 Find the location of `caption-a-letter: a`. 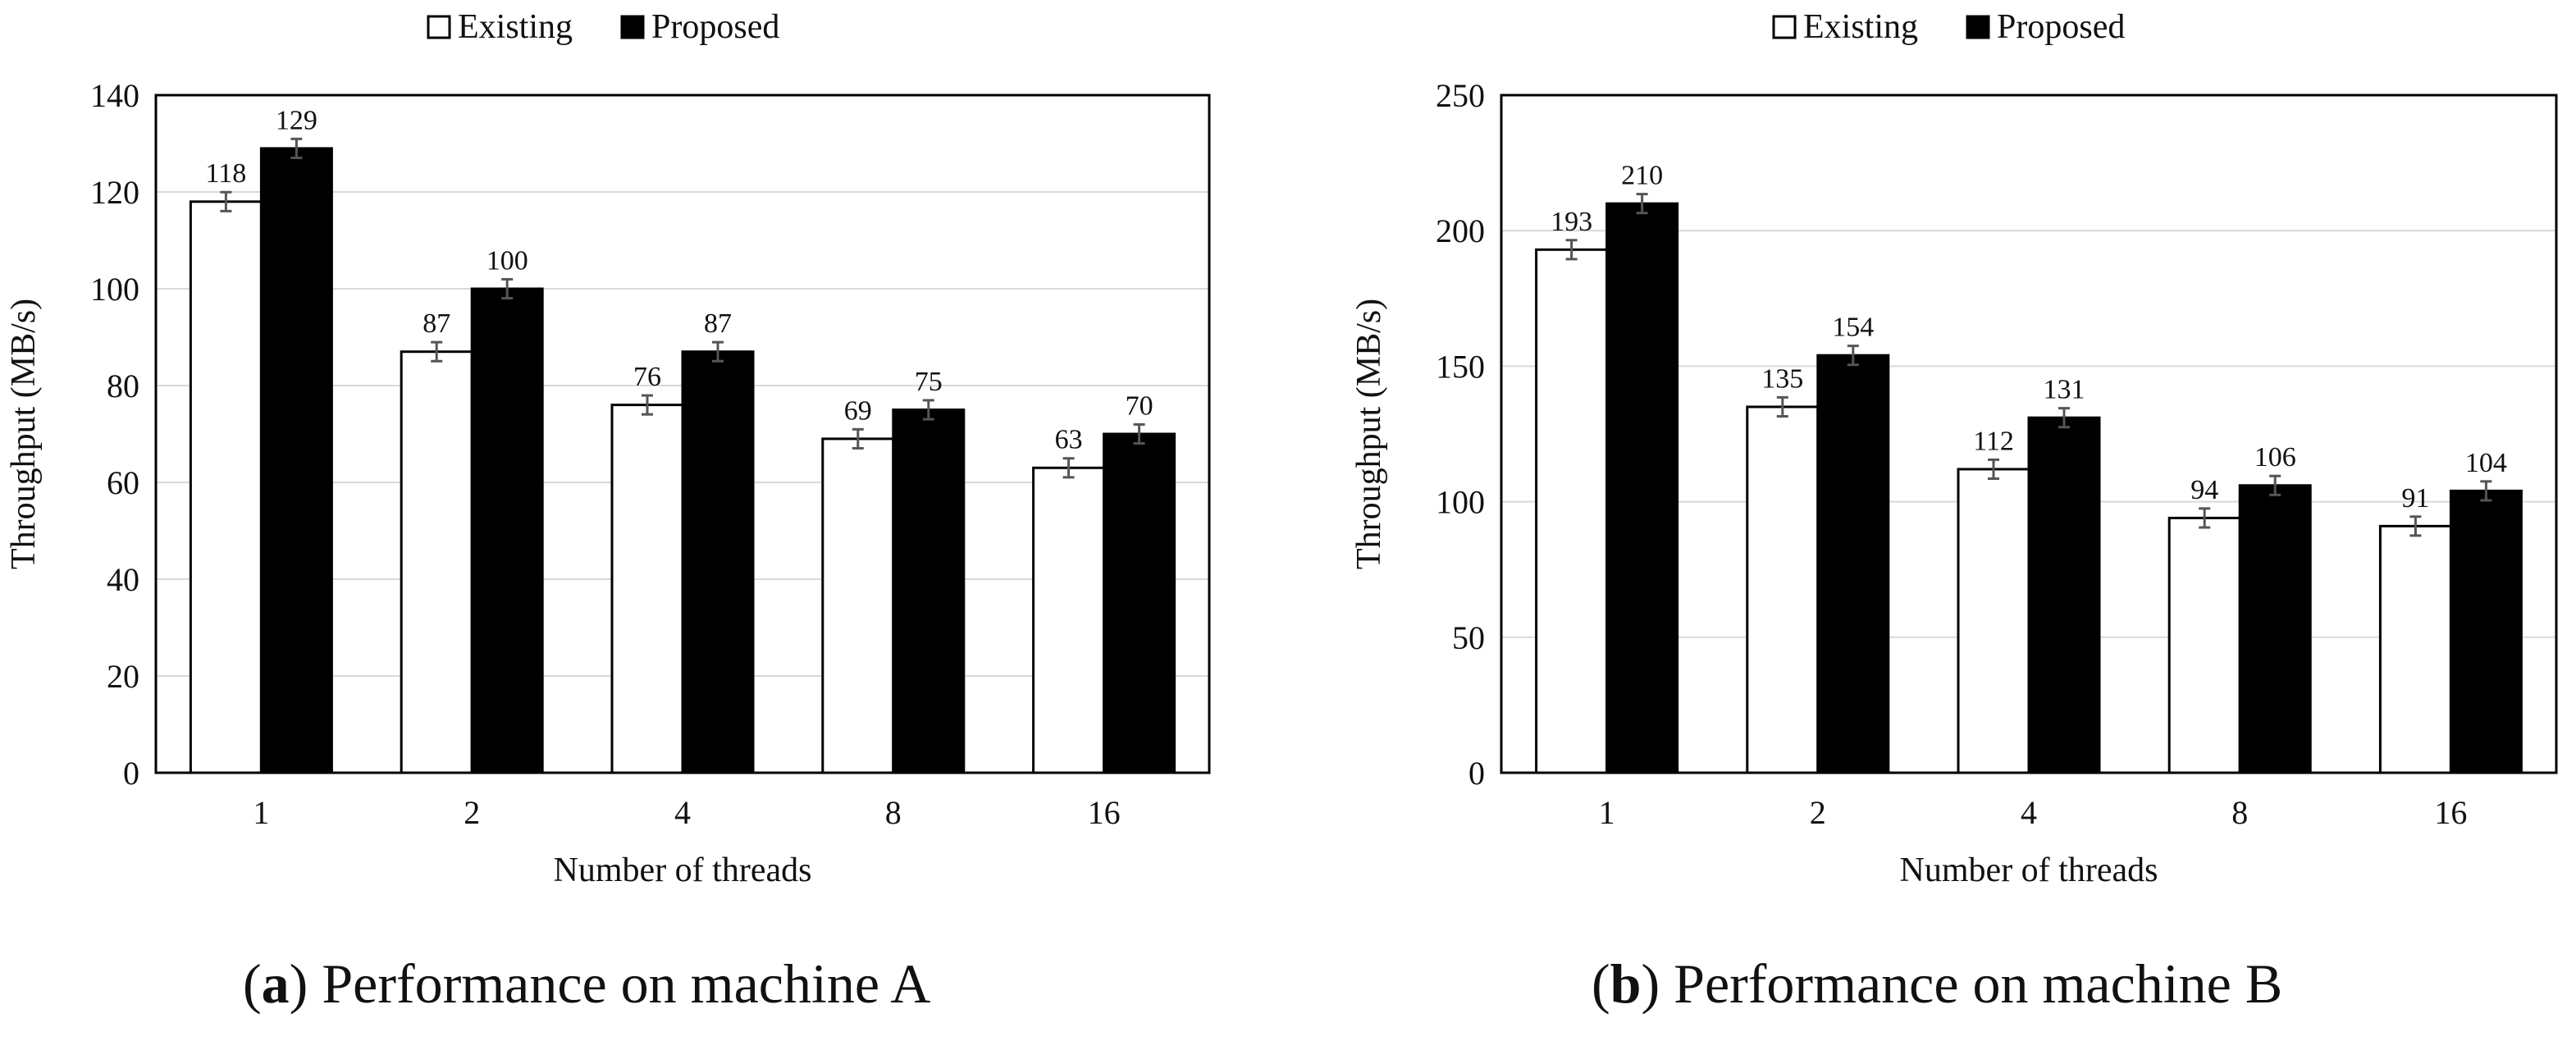

caption-a-letter: a is located at coordinates (276, 983).